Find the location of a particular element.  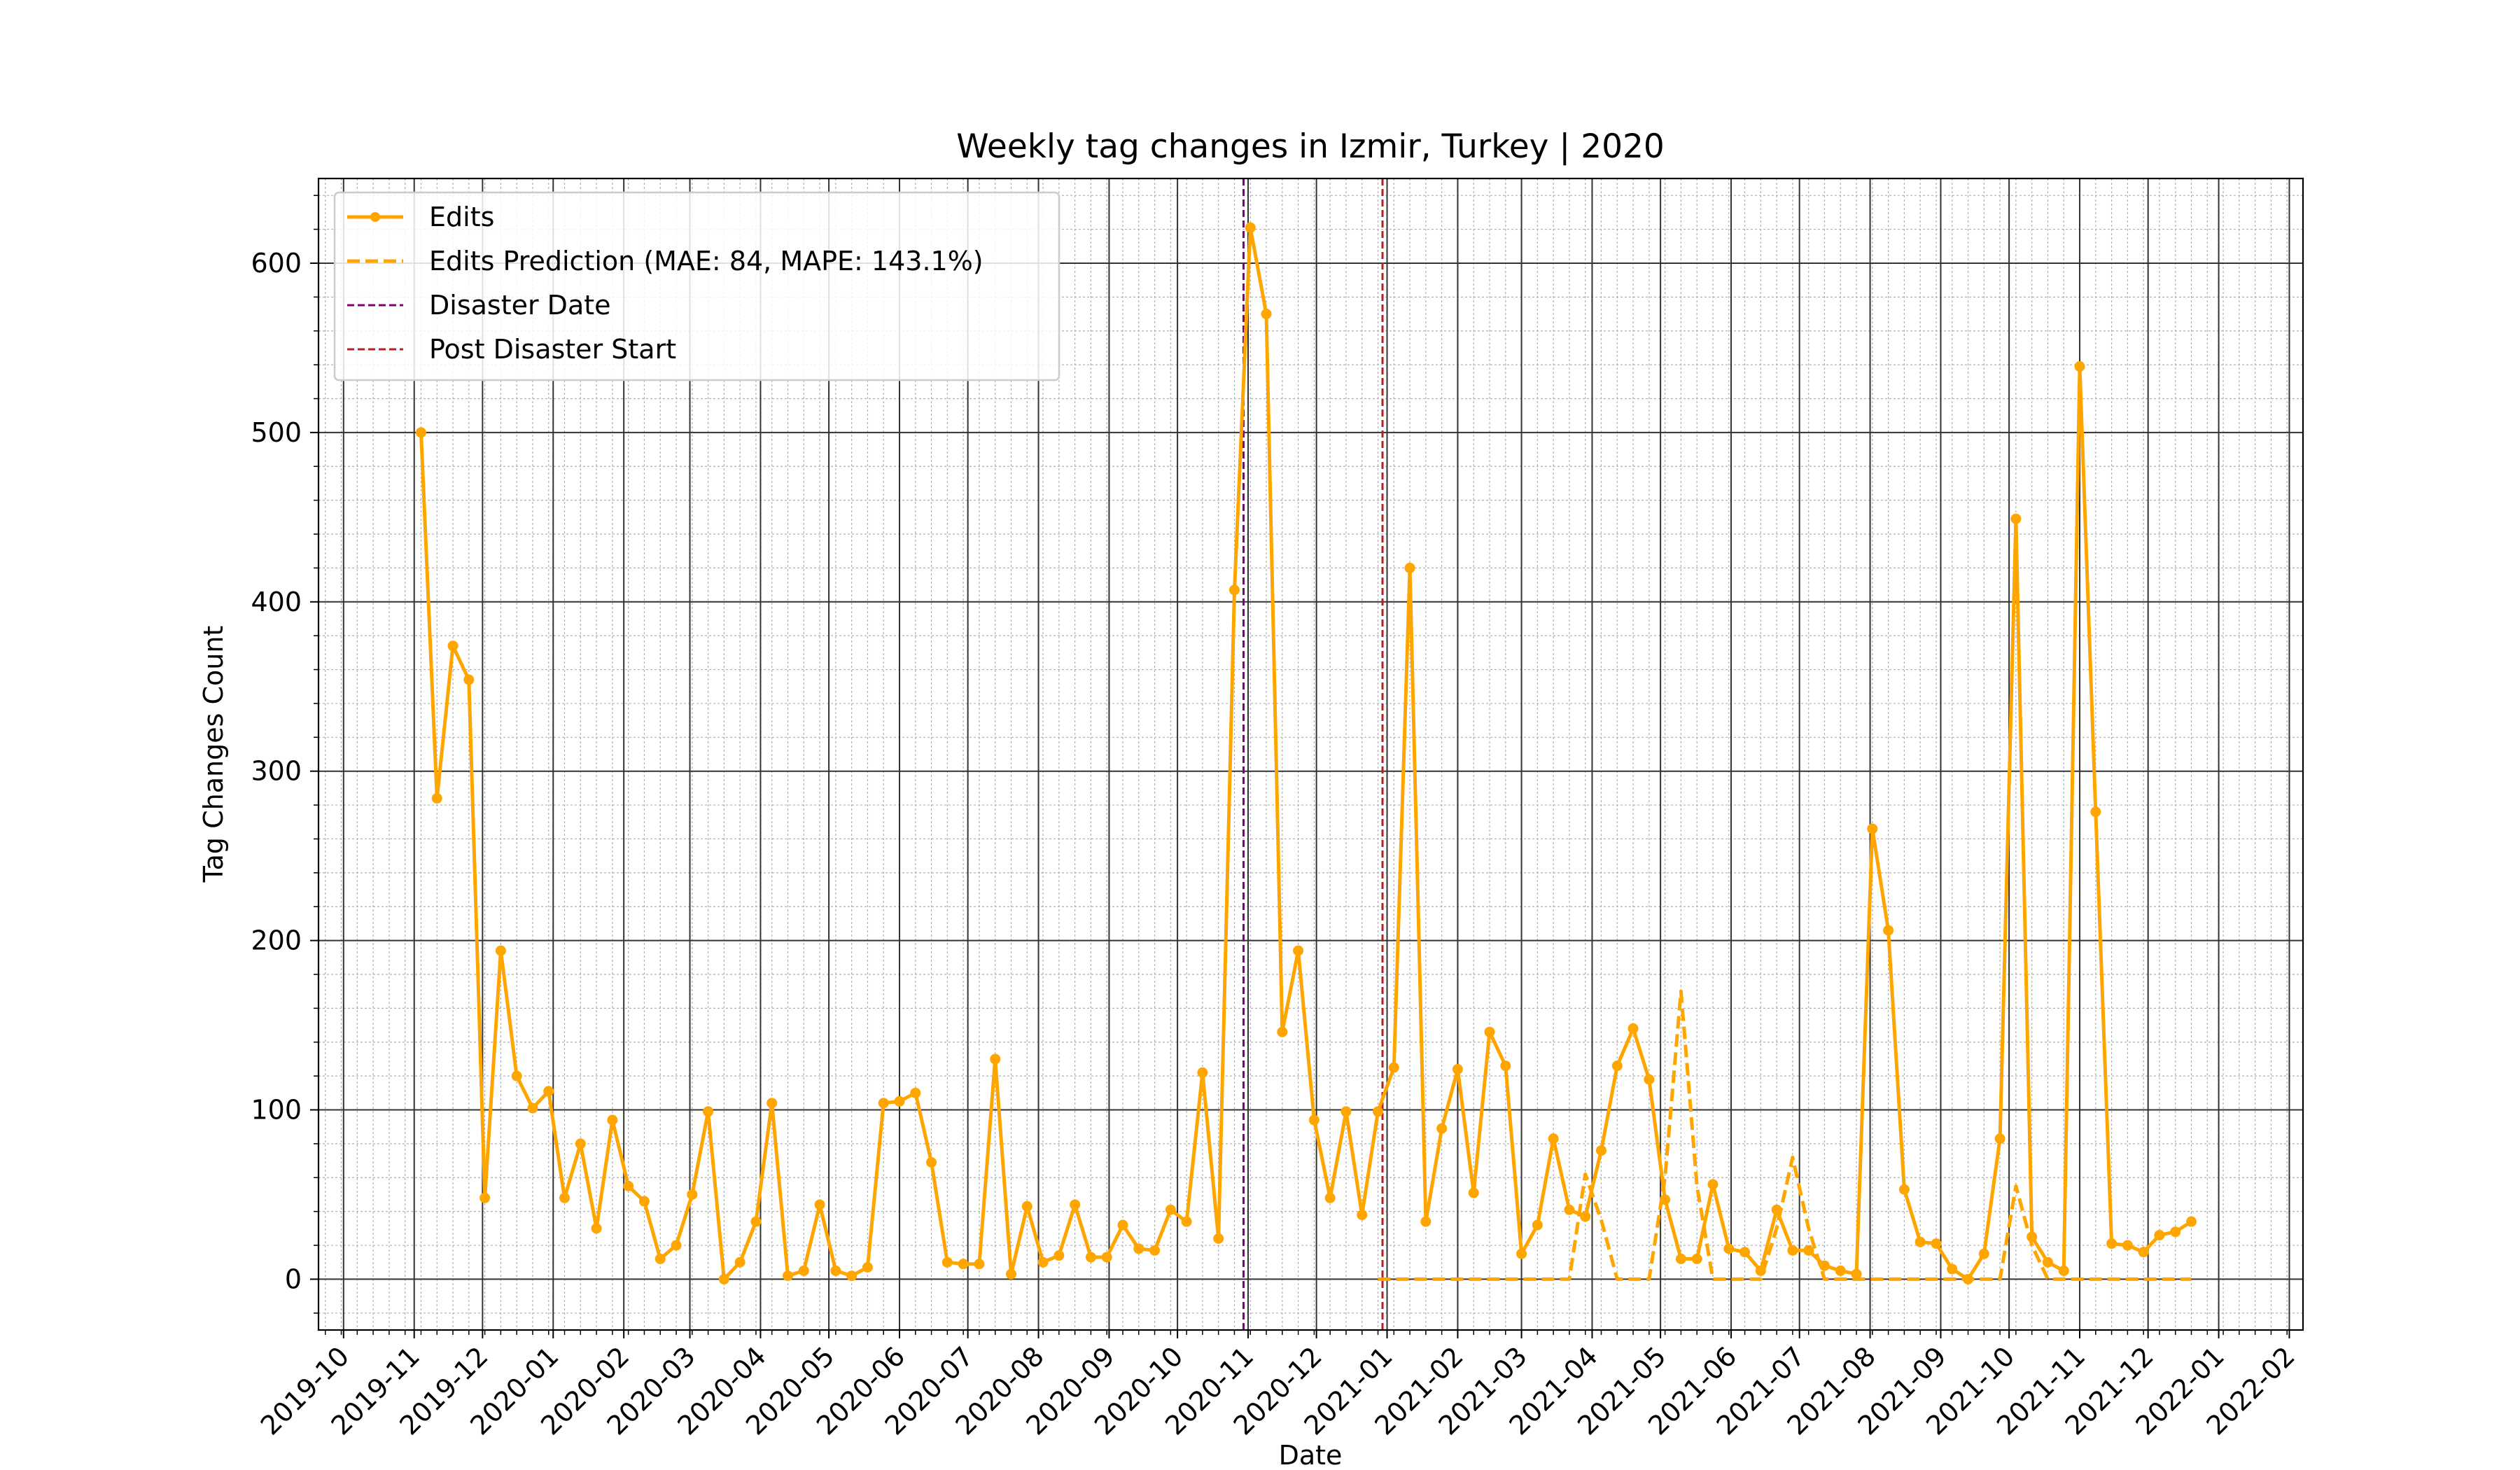

x-axis-label: Date is located at coordinates (1311, 1455).